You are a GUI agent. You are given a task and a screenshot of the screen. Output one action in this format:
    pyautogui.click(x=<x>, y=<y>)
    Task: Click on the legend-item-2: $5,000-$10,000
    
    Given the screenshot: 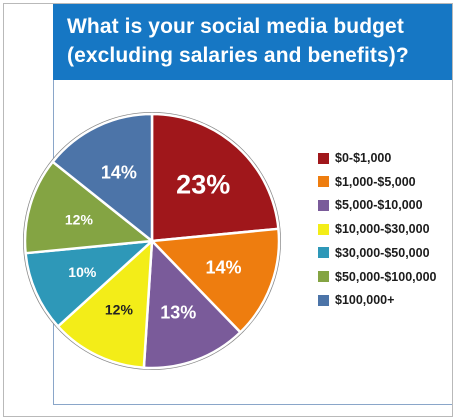 What is the action you would take?
    pyautogui.click(x=370, y=205)
    